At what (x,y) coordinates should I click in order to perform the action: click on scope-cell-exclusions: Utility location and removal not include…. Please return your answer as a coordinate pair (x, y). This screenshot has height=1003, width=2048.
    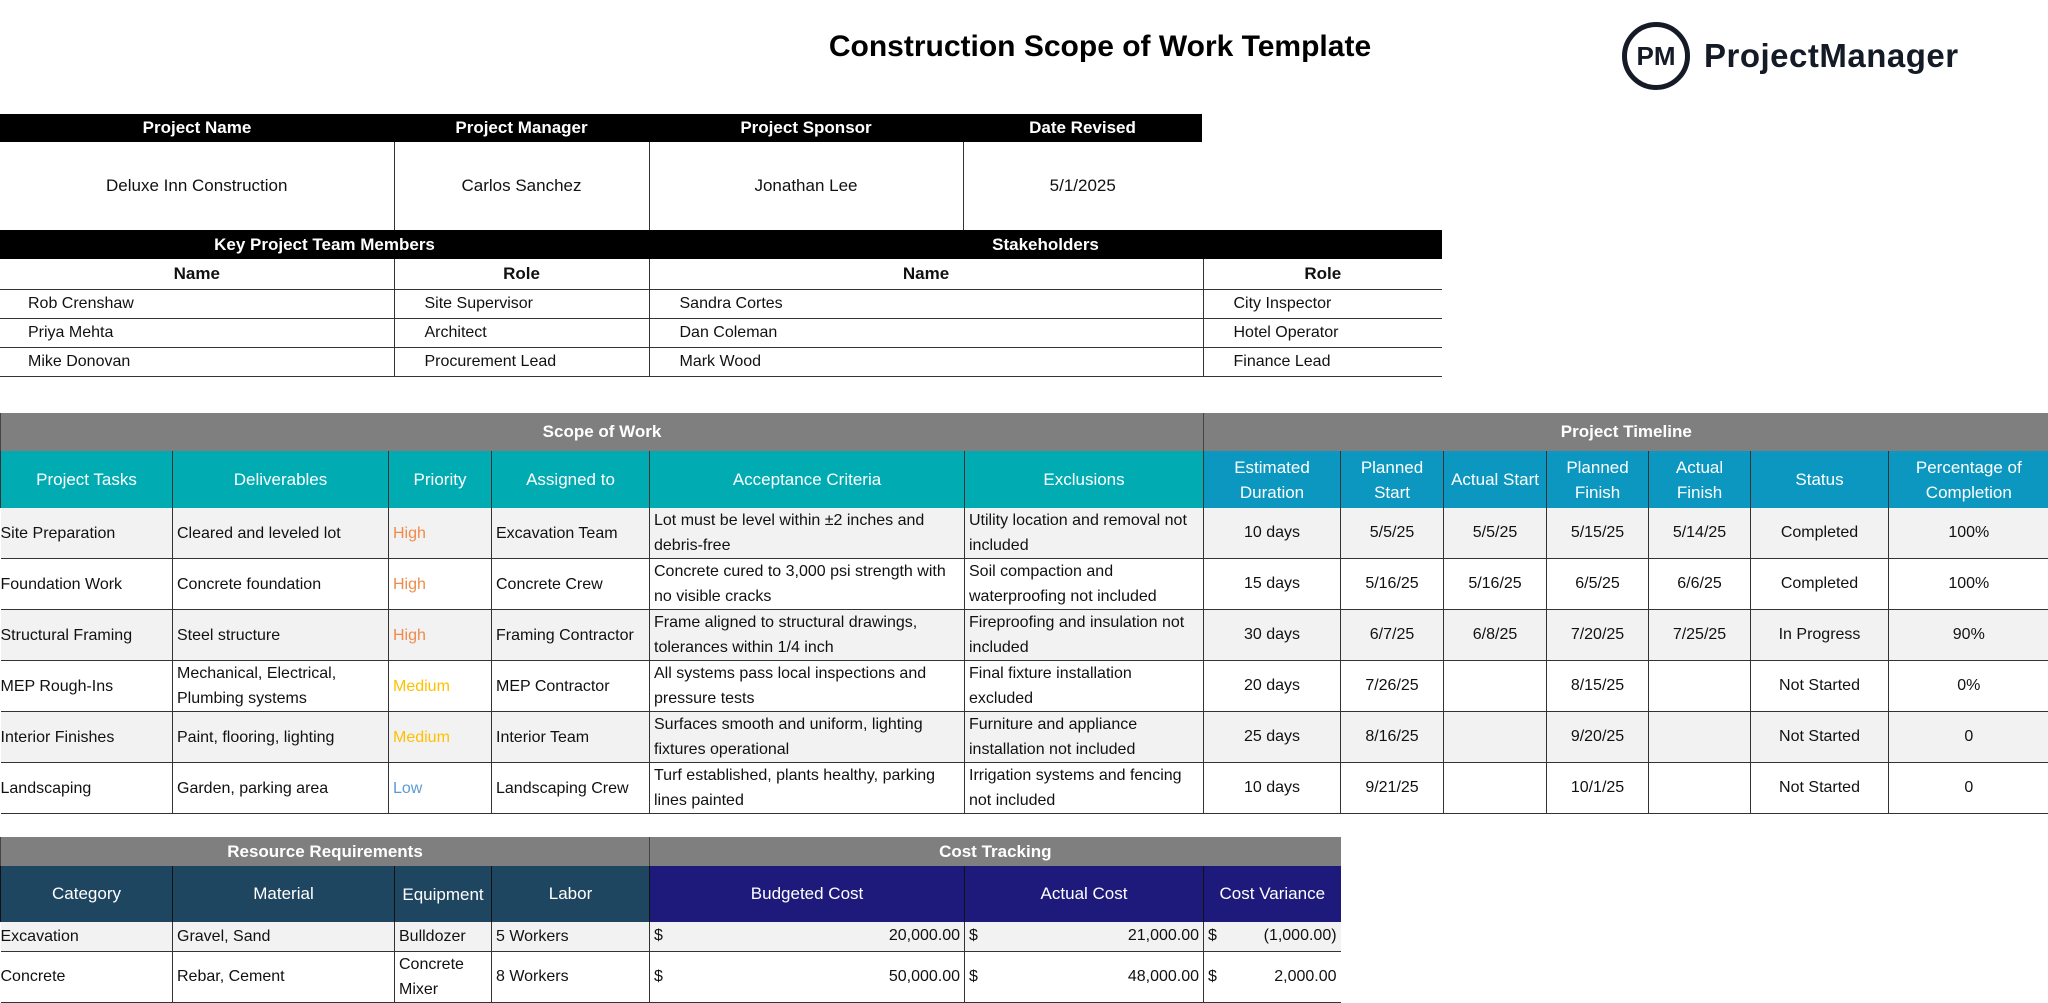
    Looking at the image, I should click on (1084, 533).